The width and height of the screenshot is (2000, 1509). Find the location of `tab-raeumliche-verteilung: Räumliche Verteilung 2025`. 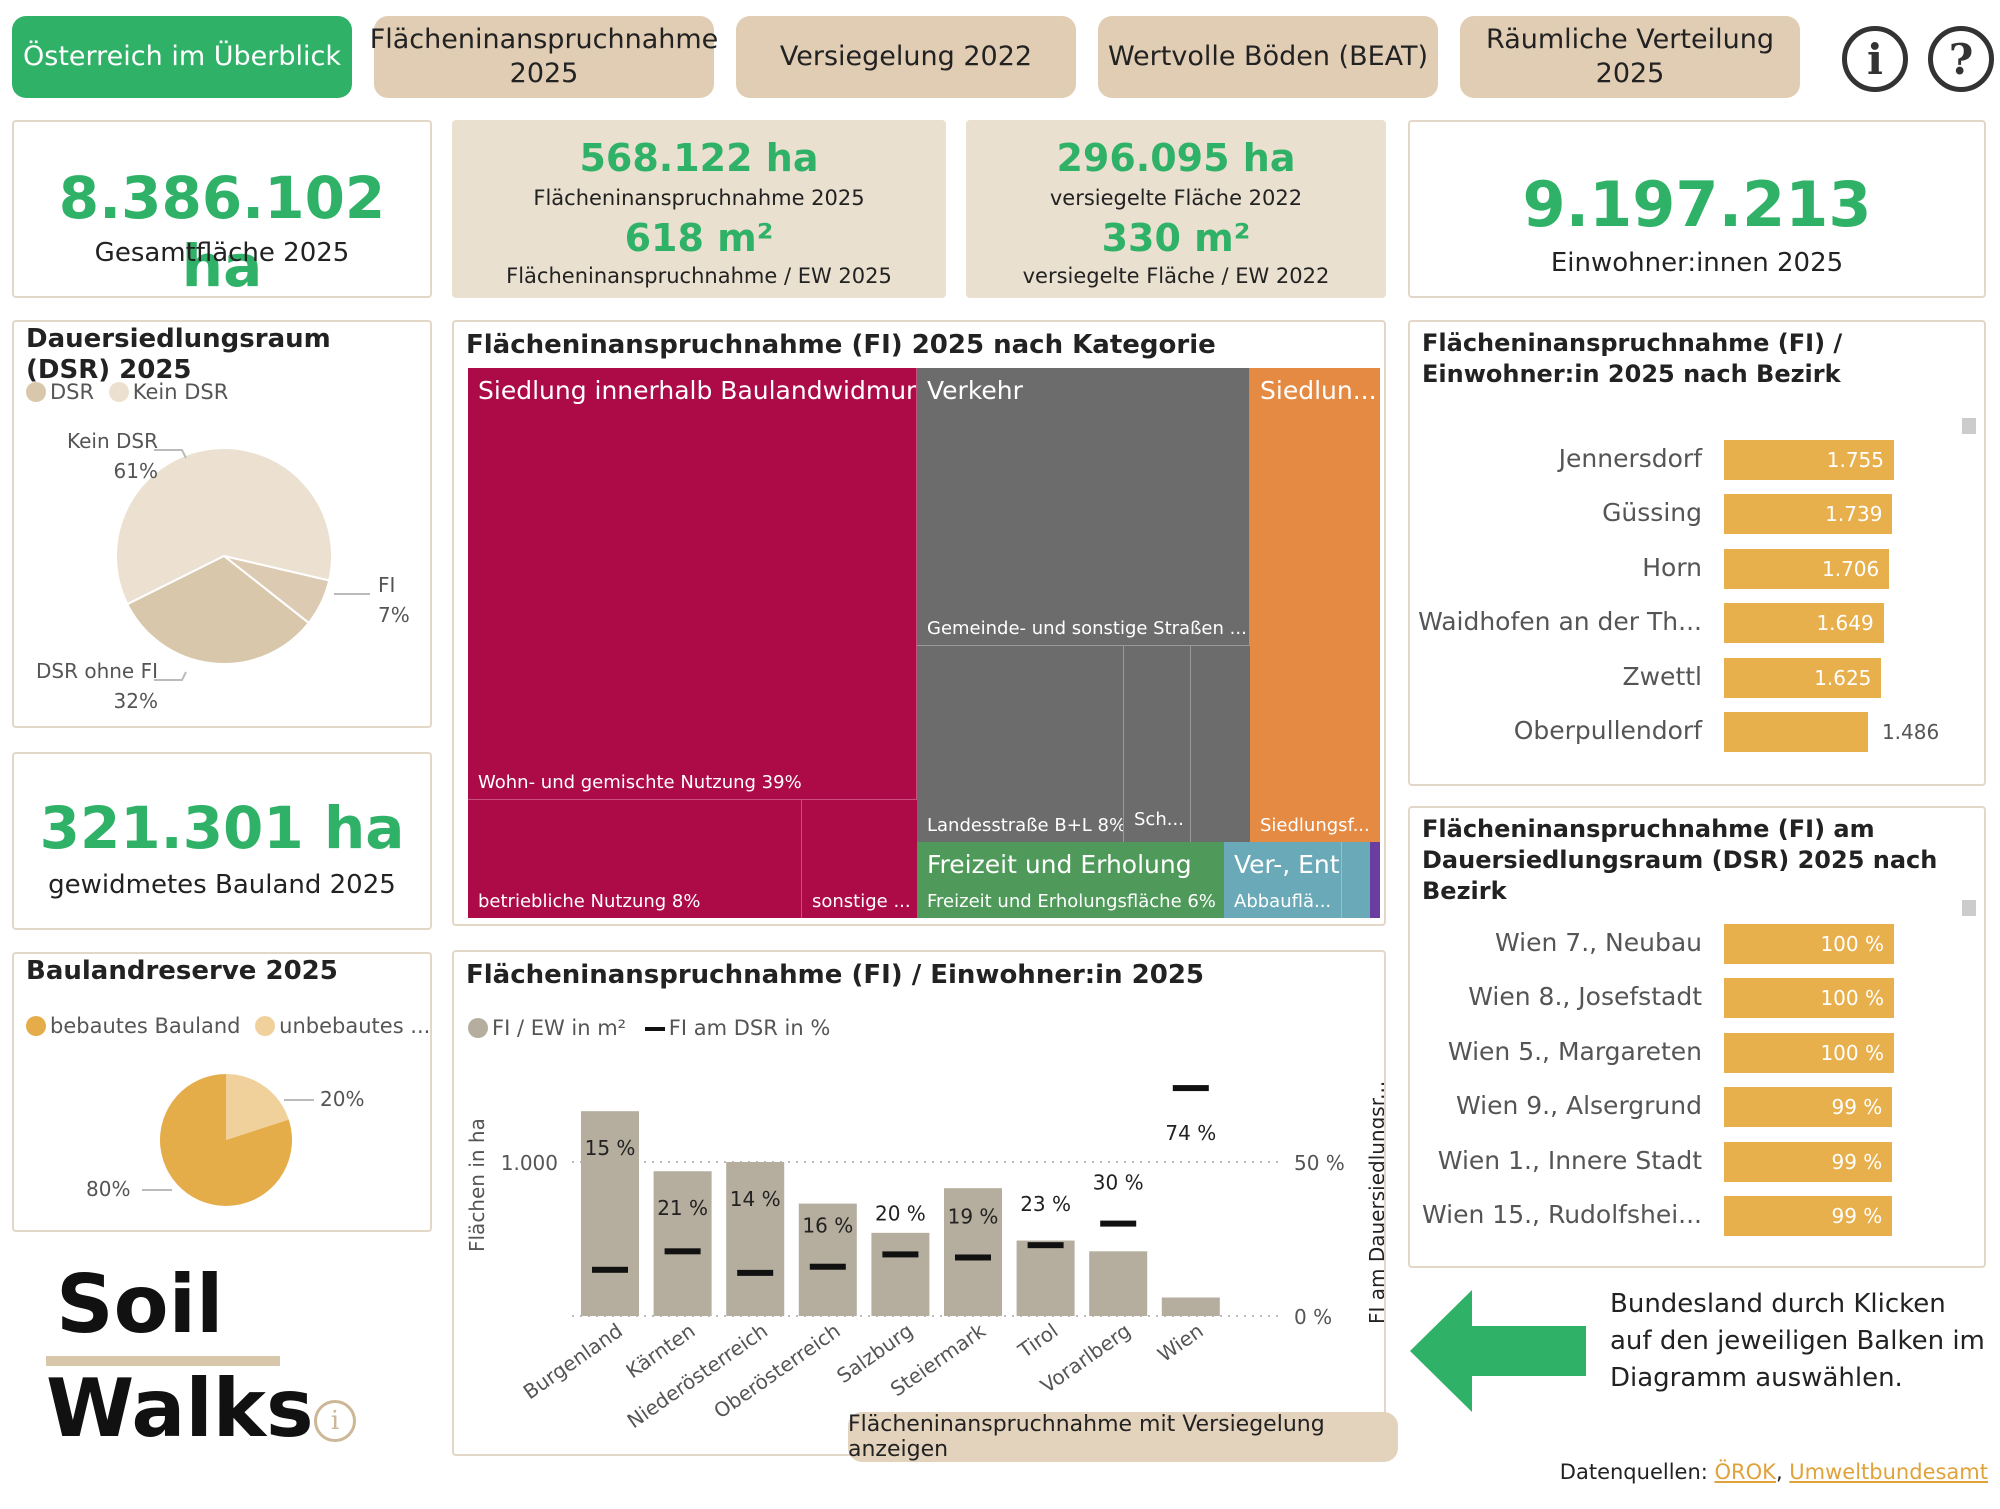

tab-raeumliche-verteilung: Räumliche Verteilung 2025 is located at coordinates (1630, 57).